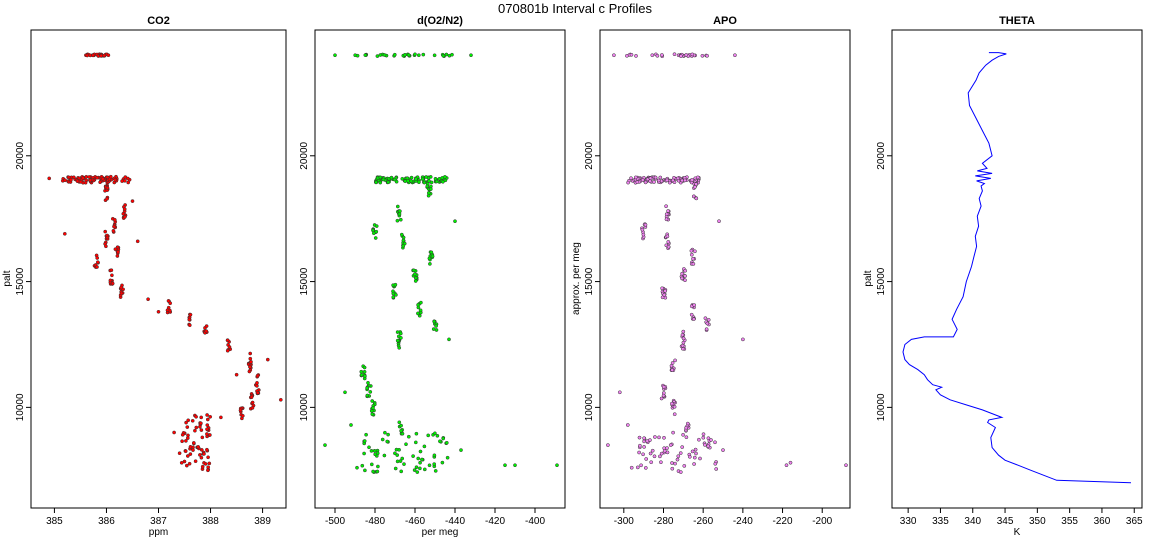 Image resolution: width=1150 pixels, height=550 pixels. Describe the element at coordinates (440, 21) in the screenshot. I see `panel-title: d(O2/N2)` at that location.